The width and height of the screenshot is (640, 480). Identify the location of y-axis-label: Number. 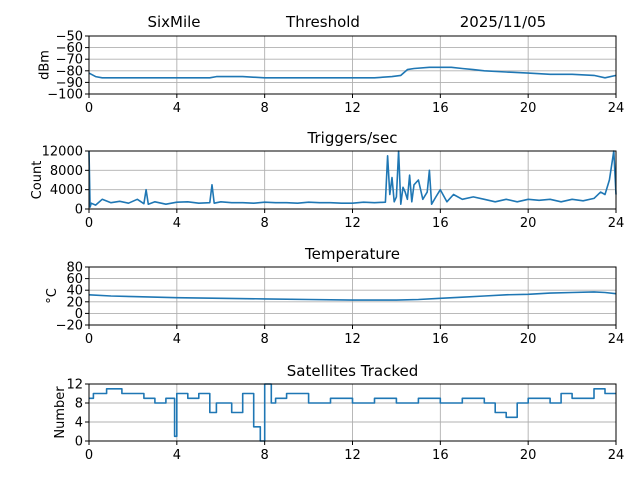
(60, 412).